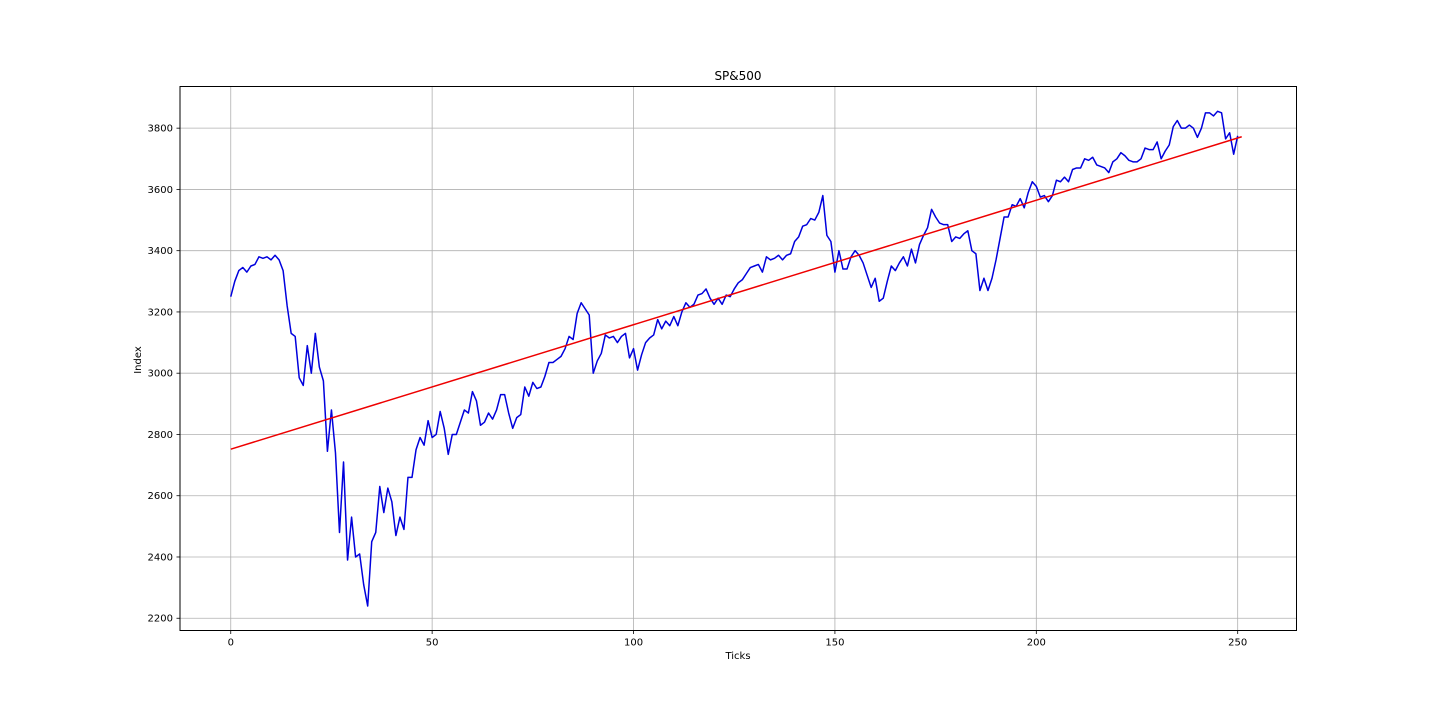 This screenshot has width=1440, height=720. What do you see at coordinates (737, 656) in the screenshot?
I see `x-axis-title: Ticks` at bounding box center [737, 656].